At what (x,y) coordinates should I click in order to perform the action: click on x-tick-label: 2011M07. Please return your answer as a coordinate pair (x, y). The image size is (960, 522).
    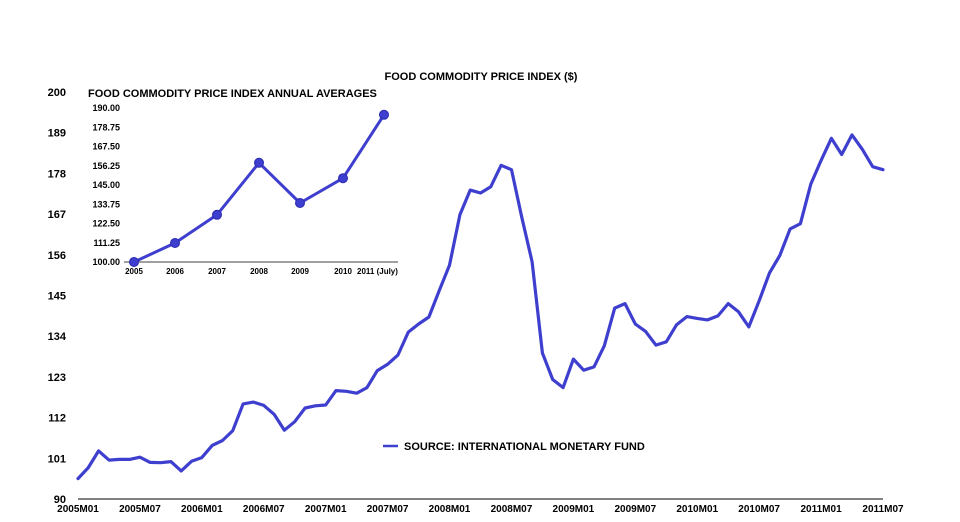
    Looking at the image, I should click on (883, 509).